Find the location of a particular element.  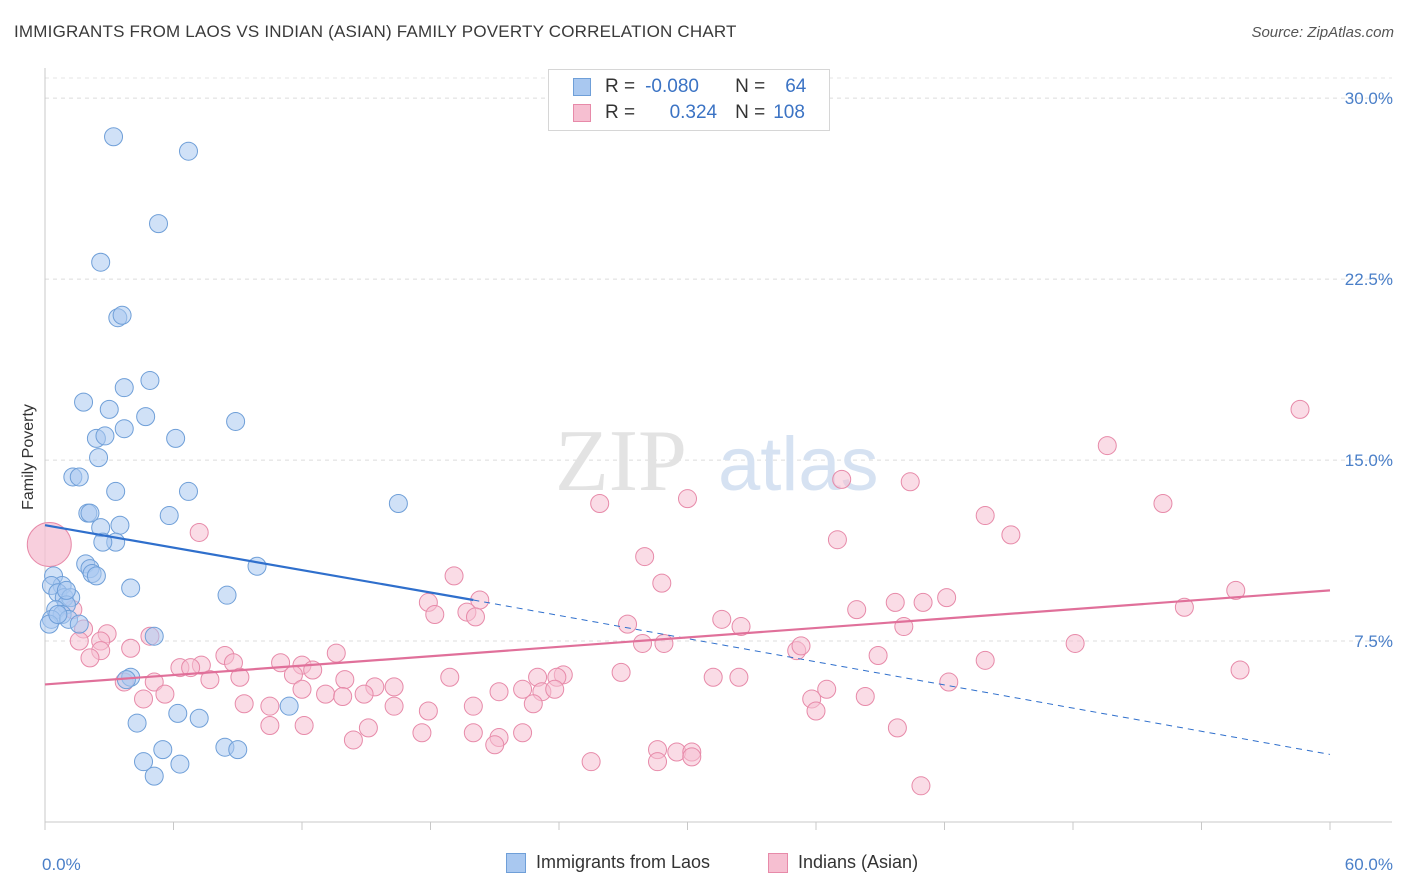

y-tick-label: 30.0% is located at coordinates (1369, 98).